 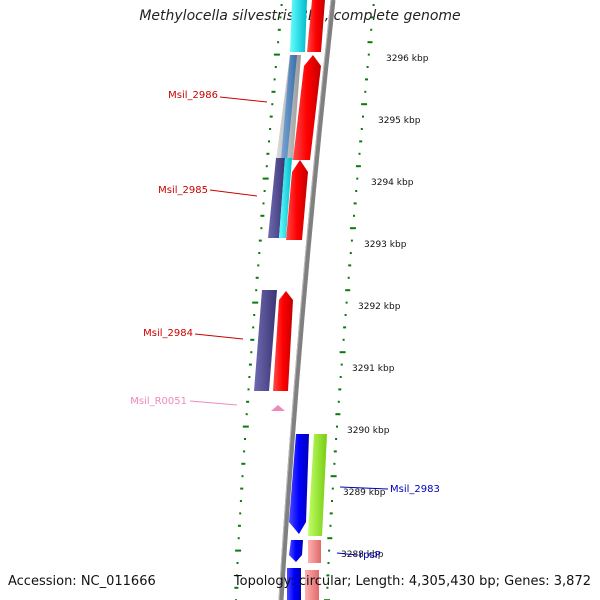 What do you see at coordinates (312, 585) in the screenshot?
I see `cds-pink-bottom` at bounding box center [312, 585].